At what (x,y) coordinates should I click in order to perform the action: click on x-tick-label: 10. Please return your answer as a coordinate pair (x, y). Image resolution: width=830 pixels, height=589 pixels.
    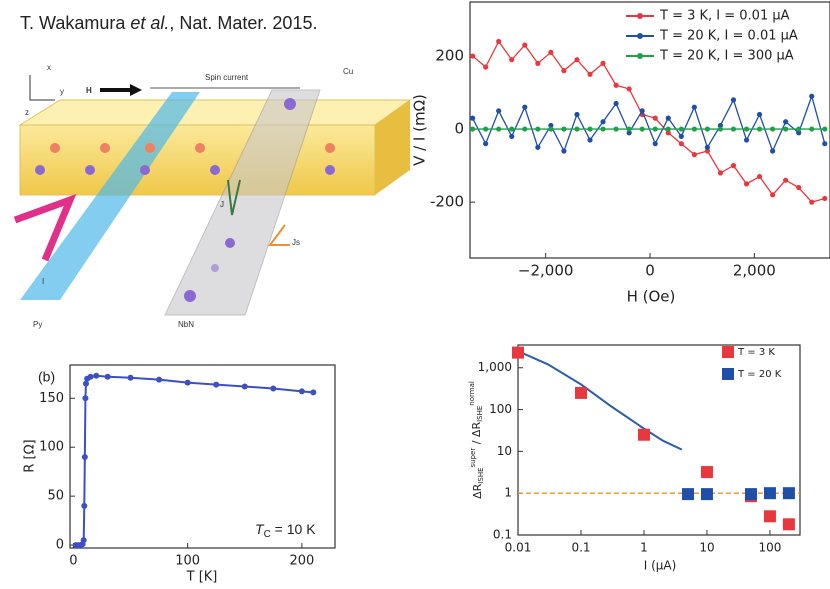
    Looking at the image, I should click on (706, 548).